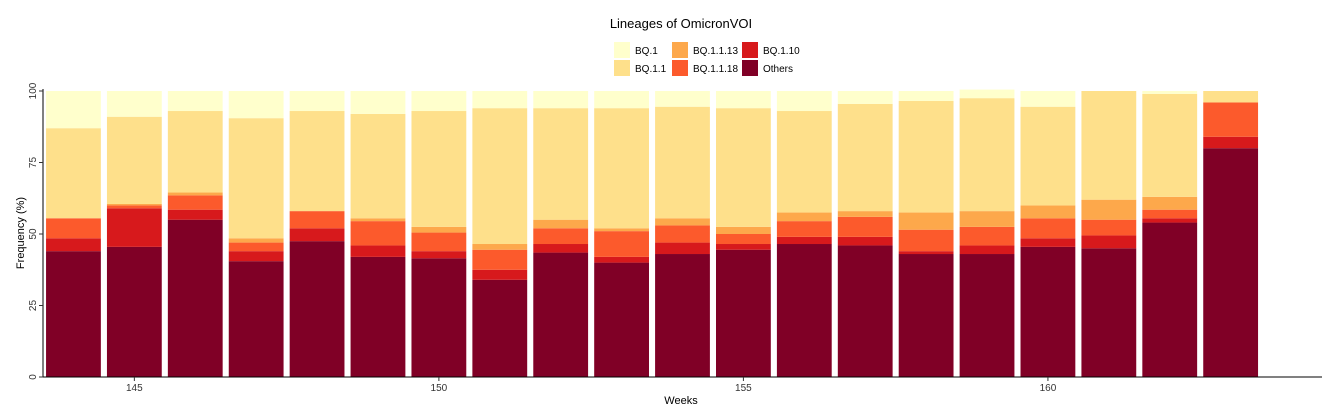 This screenshot has height=410, width=1339. Describe the element at coordinates (681, 401) in the screenshot. I see `x-axis-title: Weeks` at that location.